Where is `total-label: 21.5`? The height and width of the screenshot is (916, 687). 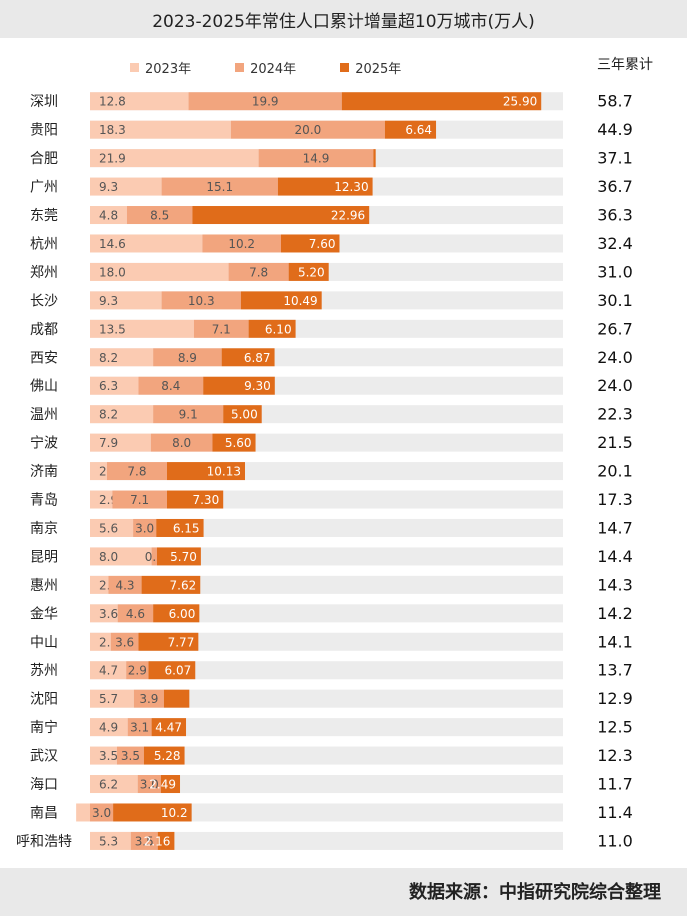
total-label: 21.5 is located at coordinates (615, 442).